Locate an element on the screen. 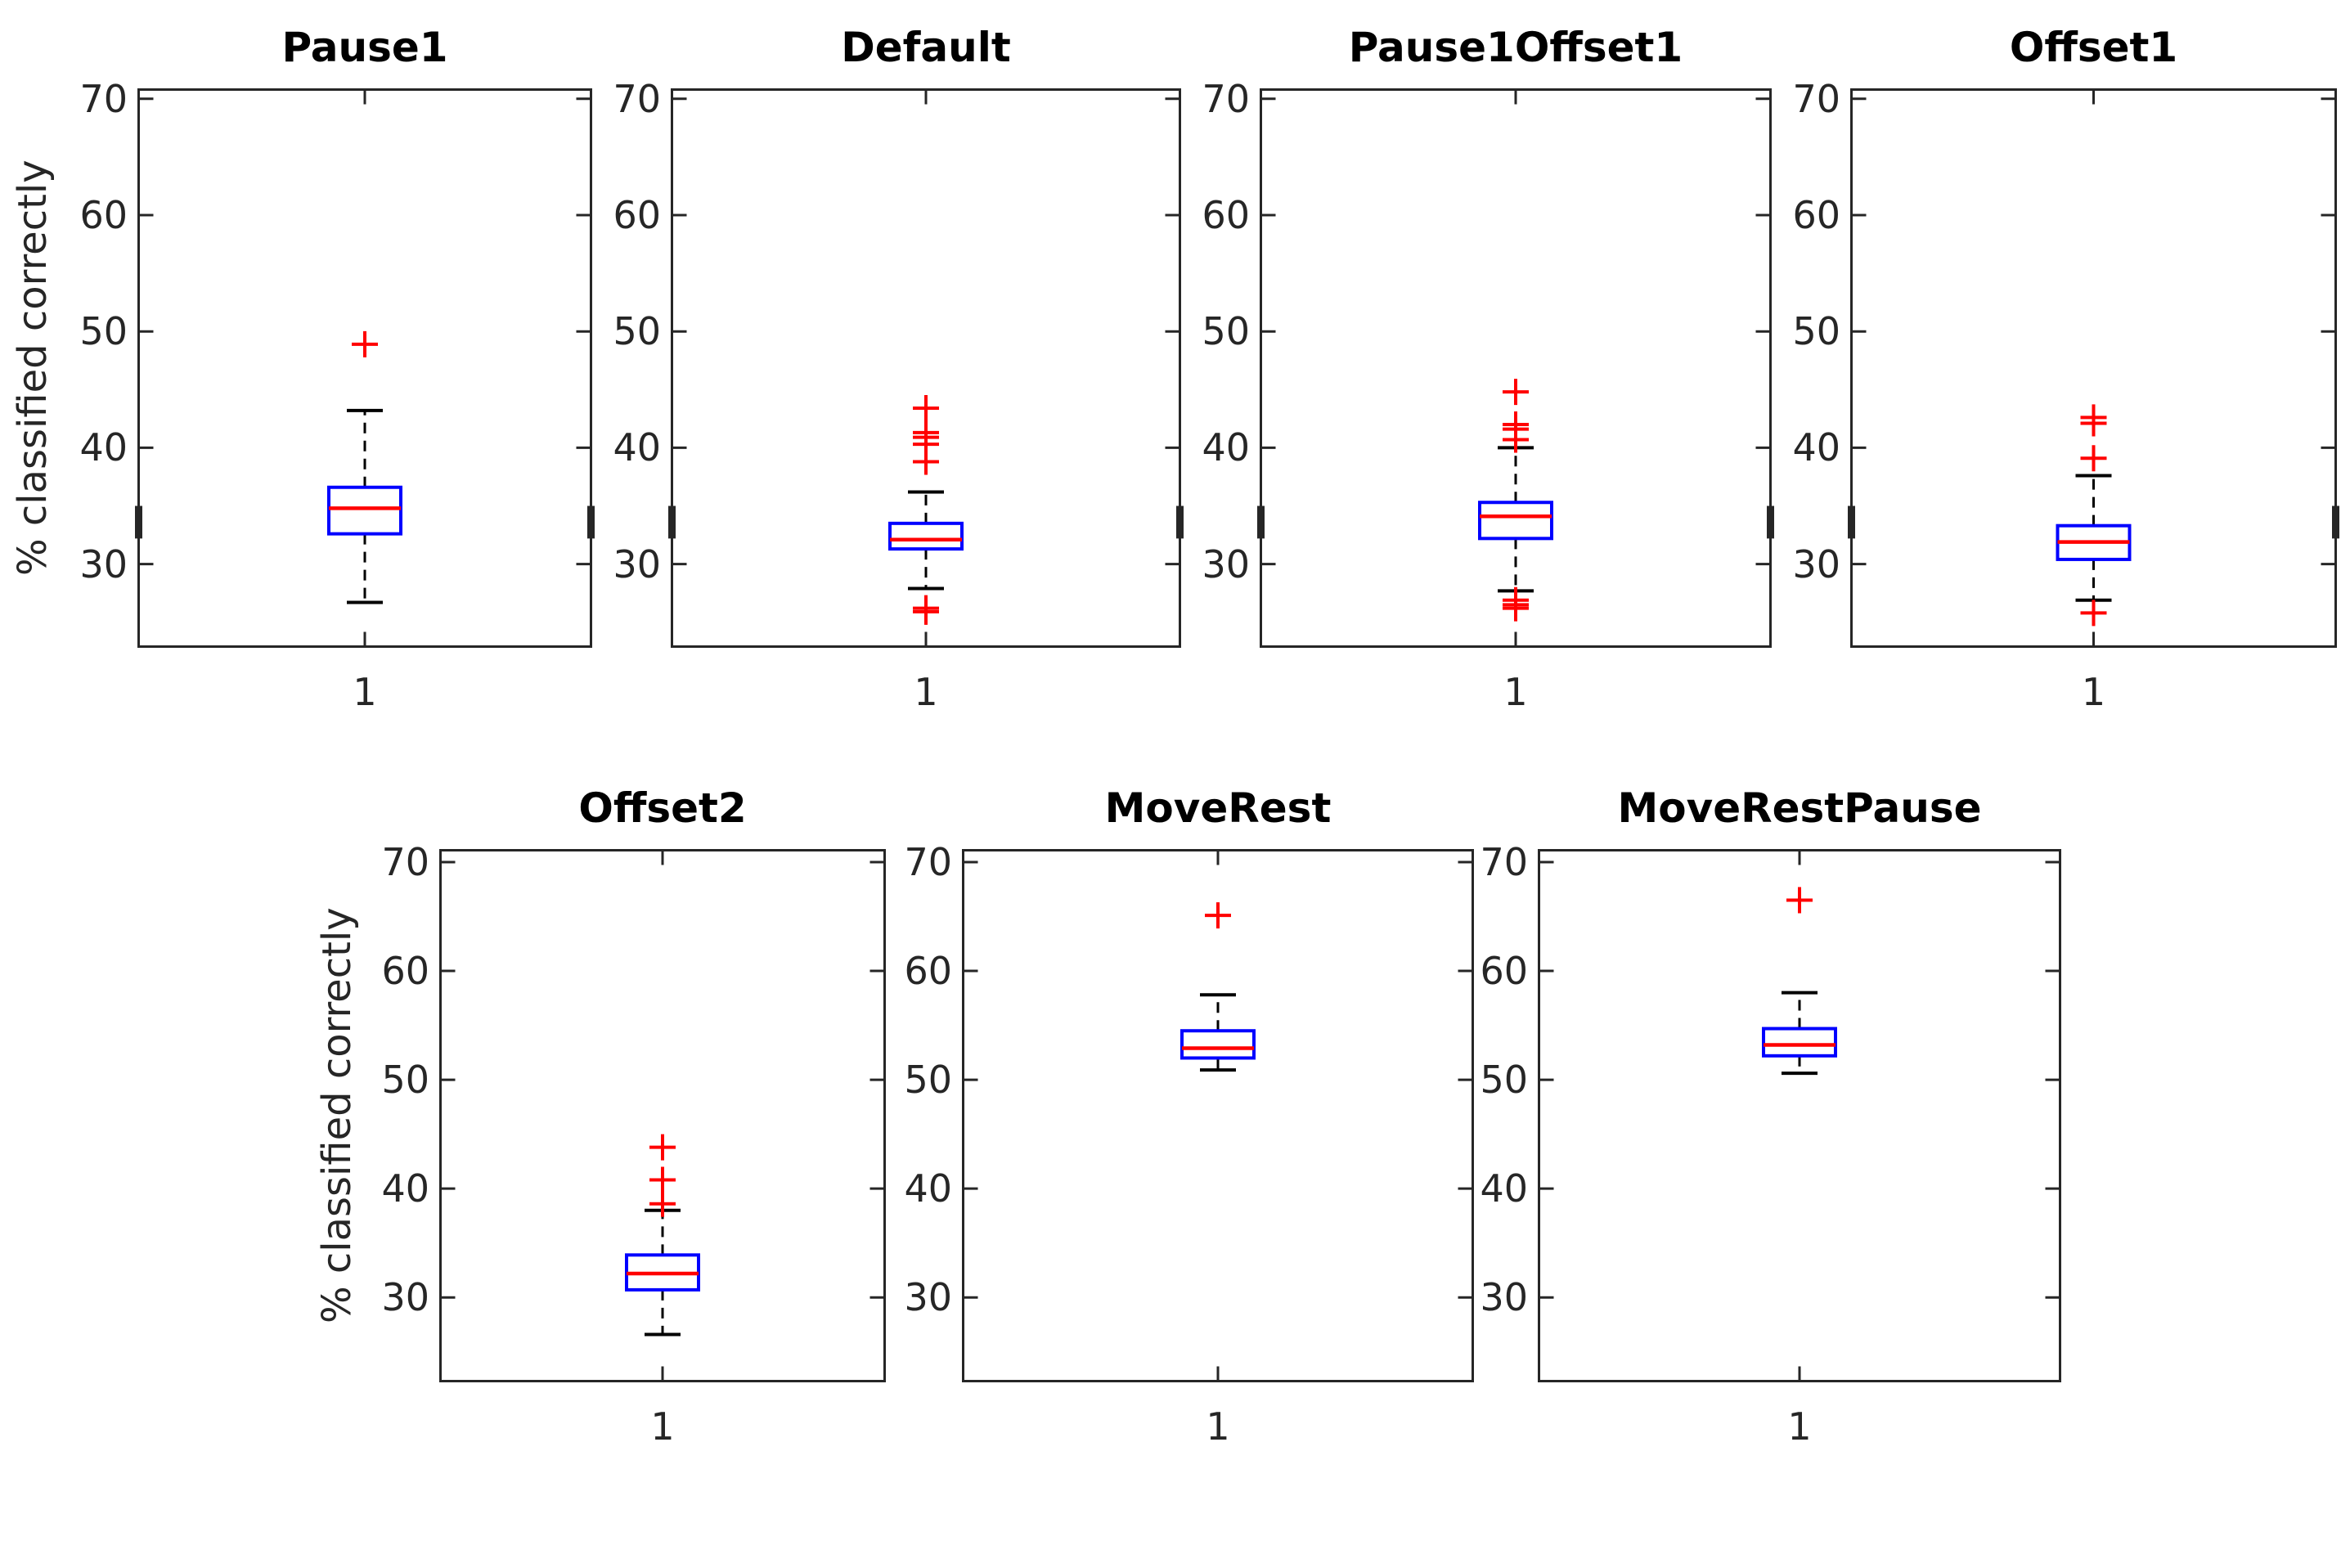 Image resolution: width=2341 pixels, height=1568 pixels. boxplot-canvas-offset2 is located at coordinates (662, 1115).